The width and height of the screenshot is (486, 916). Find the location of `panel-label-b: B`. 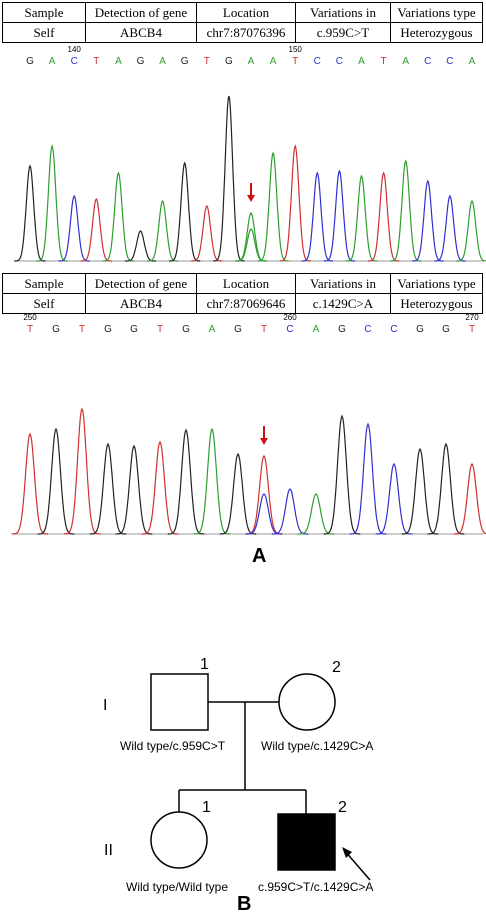

panel-label-b: B is located at coordinates (244, 904).